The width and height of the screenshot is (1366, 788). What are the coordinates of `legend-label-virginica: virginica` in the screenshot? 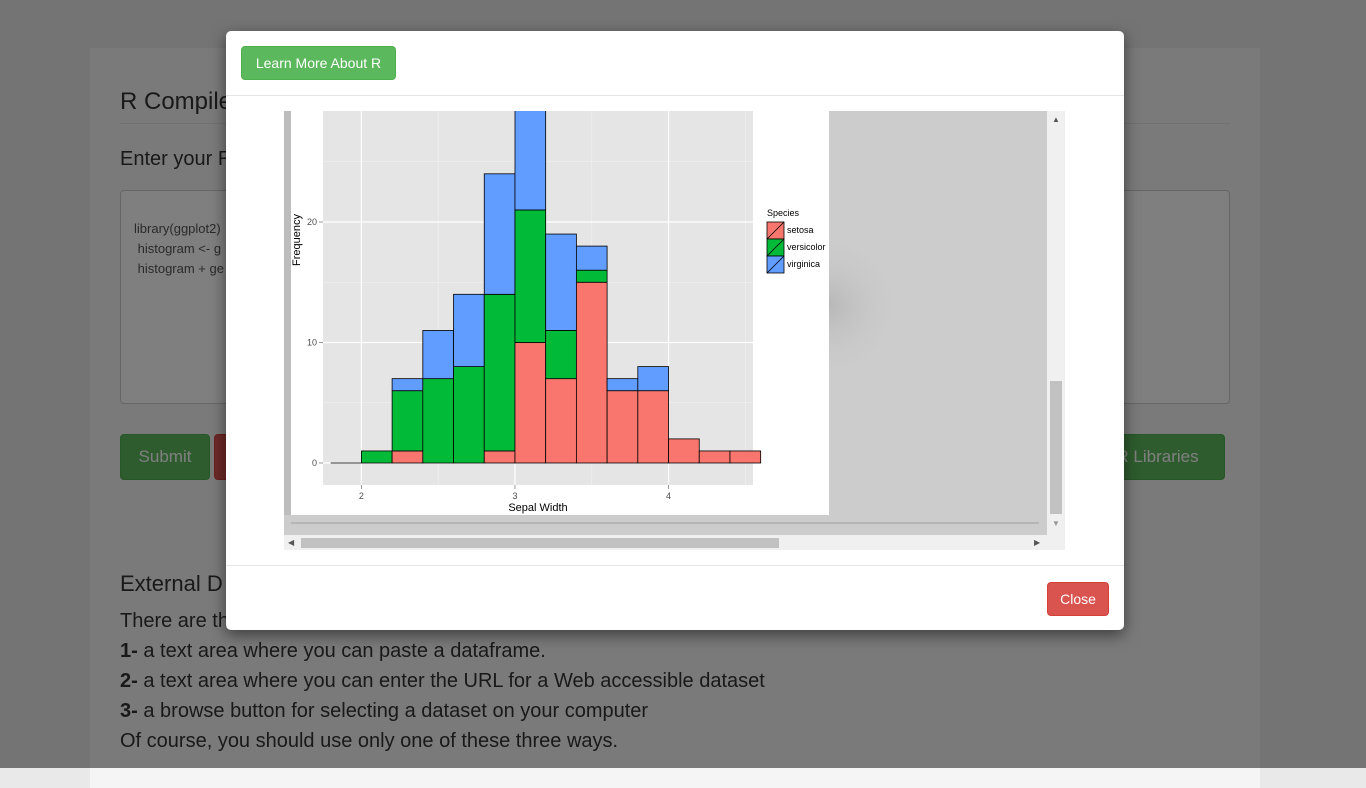 It's located at (803, 264).